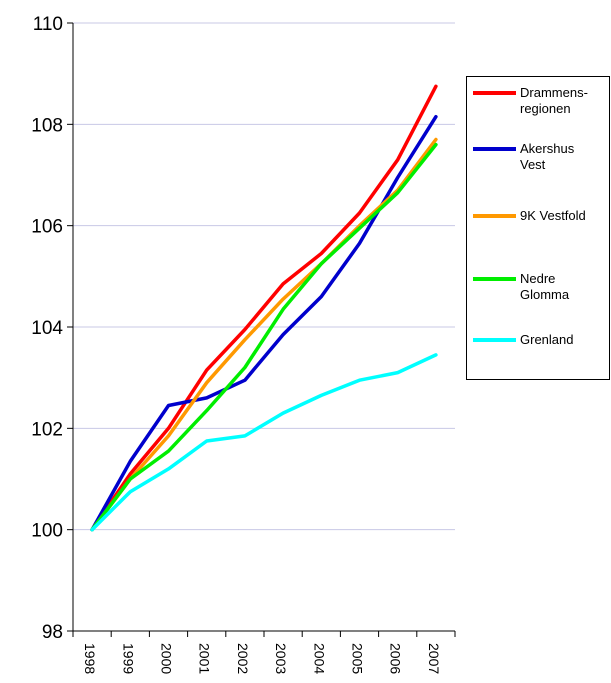 This screenshot has height=683, width=611. What do you see at coordinates (434, 658) in the screenshot?
I see `x-tick-label: 2007` at bounding box center [434, 658].